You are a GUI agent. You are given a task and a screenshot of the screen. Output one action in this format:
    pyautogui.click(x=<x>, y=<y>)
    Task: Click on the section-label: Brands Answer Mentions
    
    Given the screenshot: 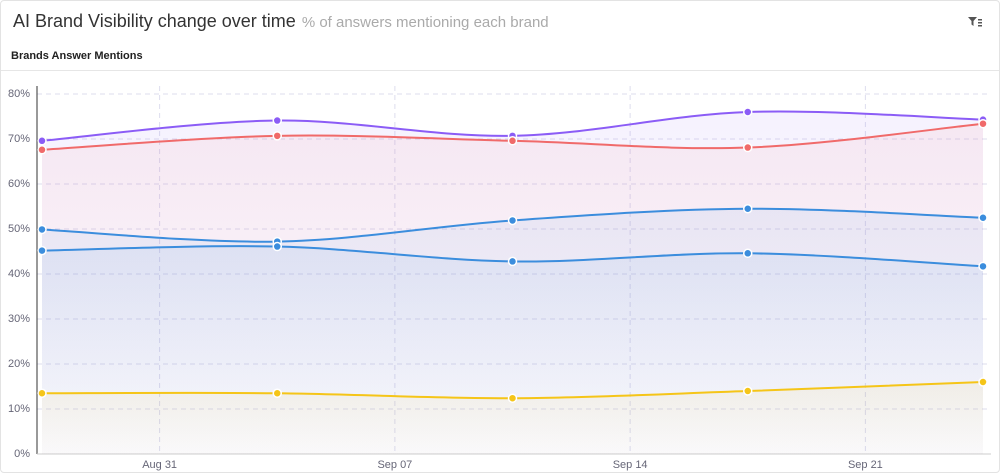 What is the action you would take?
    pyautogui.click(x=77, y=56)
    